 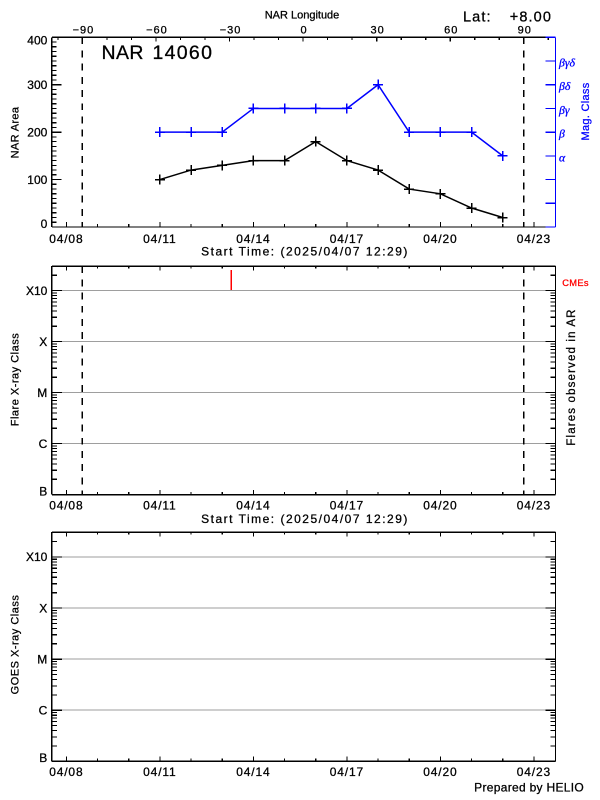 I want to click on svg-text: −60, so click(x=157, y=30).